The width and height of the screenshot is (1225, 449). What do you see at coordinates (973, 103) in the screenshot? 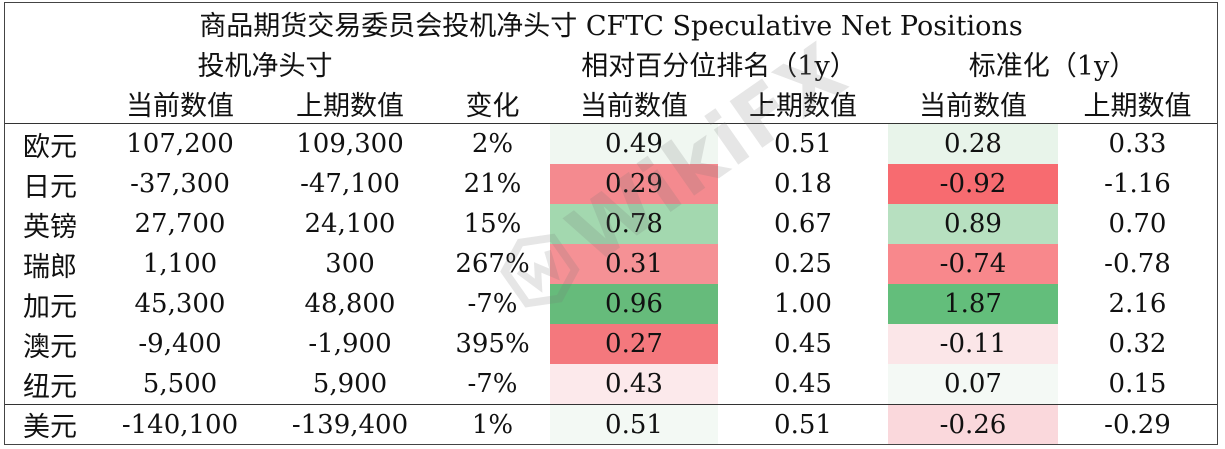
I see `col-header-std-current: 当前数值` at bounding box center [973, 103].